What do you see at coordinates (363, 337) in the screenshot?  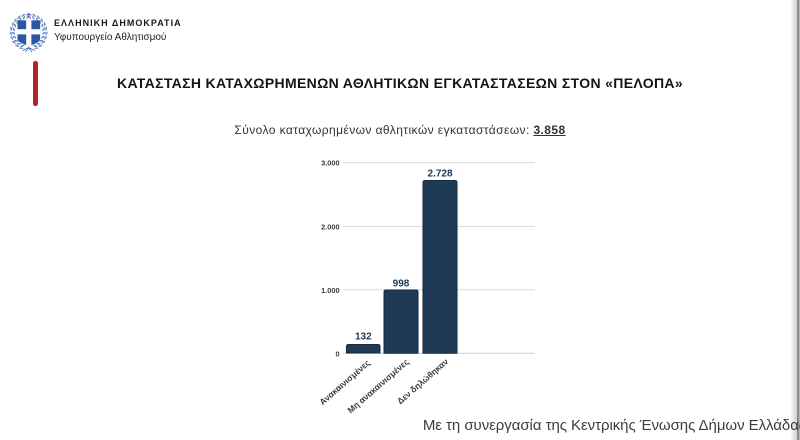 I see `svg-text: 132` at bounding box center [363, 337].